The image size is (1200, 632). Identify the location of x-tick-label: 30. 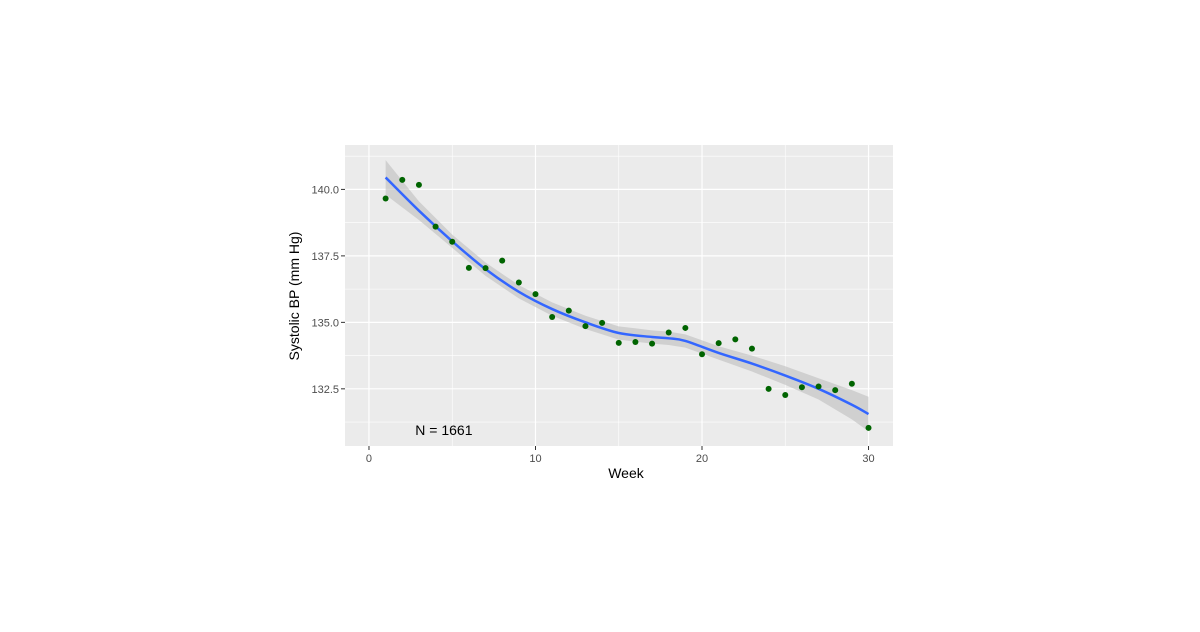
(868, 459).